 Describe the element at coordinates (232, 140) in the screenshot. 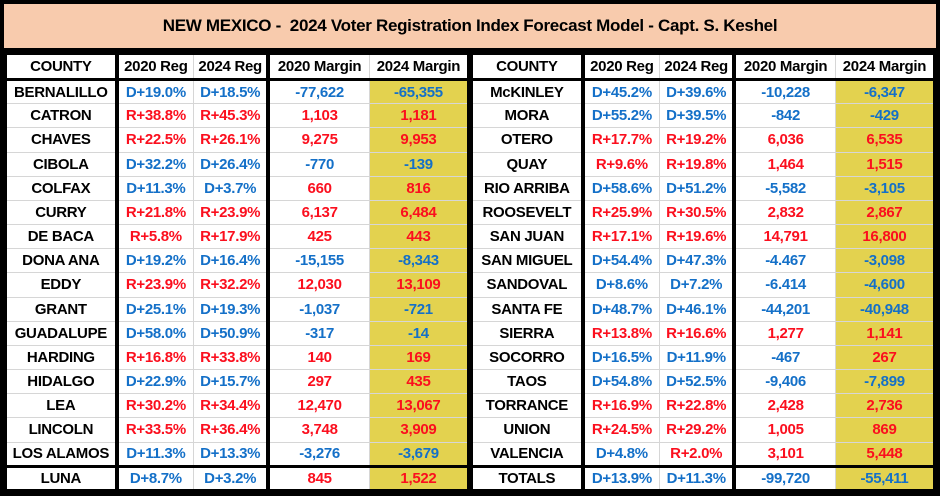

I see `reg-2024-cell: R+26.1%` at that location.